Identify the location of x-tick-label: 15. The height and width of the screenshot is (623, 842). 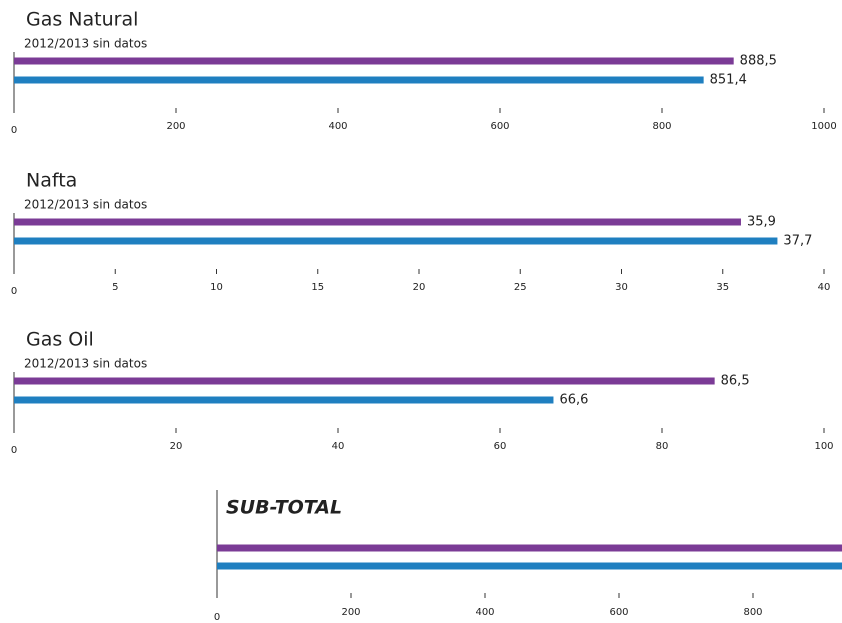
(317, 287).